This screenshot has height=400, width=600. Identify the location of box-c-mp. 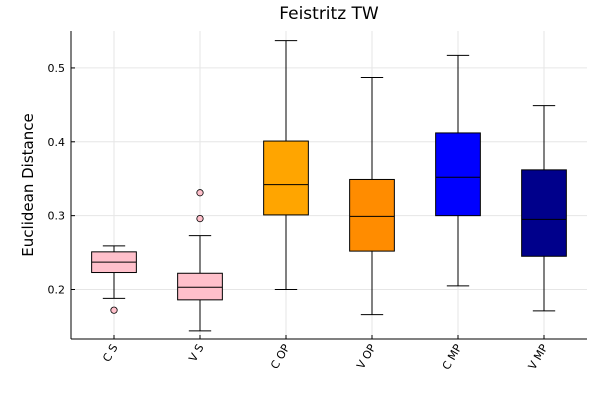
(458, 170).